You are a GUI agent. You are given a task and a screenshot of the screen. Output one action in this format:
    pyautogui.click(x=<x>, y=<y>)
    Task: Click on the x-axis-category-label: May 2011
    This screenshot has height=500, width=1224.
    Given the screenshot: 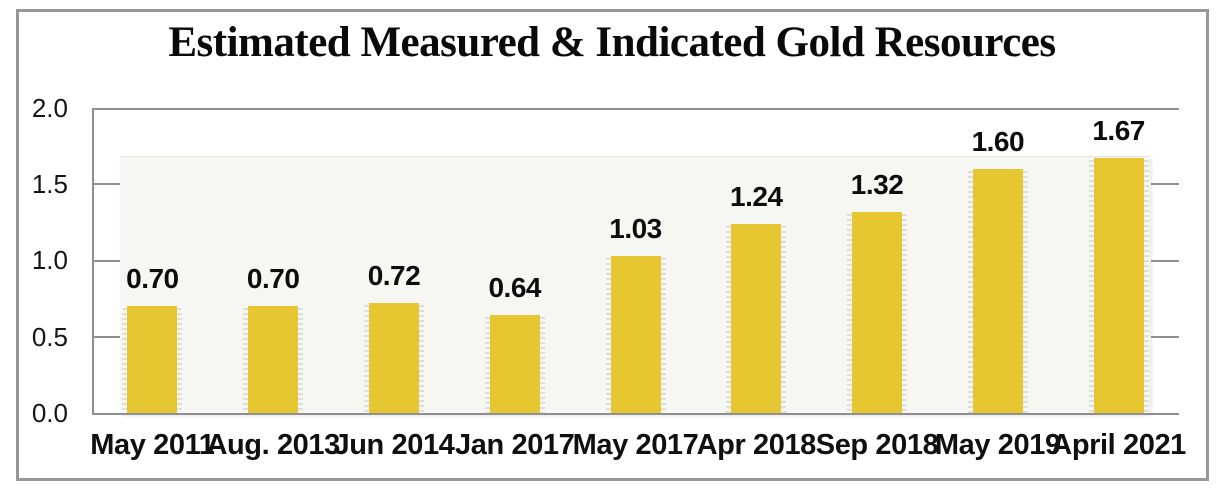 What is the action you would take?
    pyautogui.click(x=152, y=445)
    